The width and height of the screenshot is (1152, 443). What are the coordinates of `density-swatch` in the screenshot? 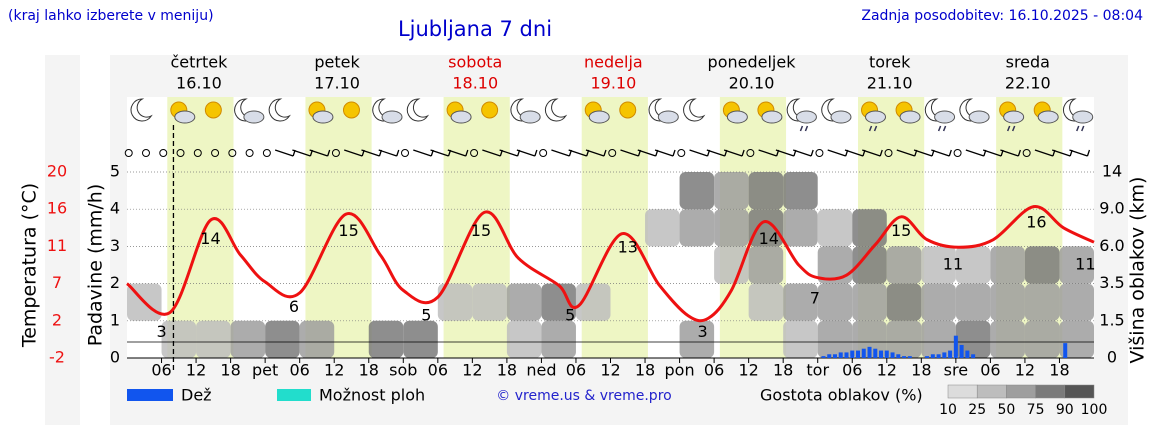 It's located at (1079, 391).